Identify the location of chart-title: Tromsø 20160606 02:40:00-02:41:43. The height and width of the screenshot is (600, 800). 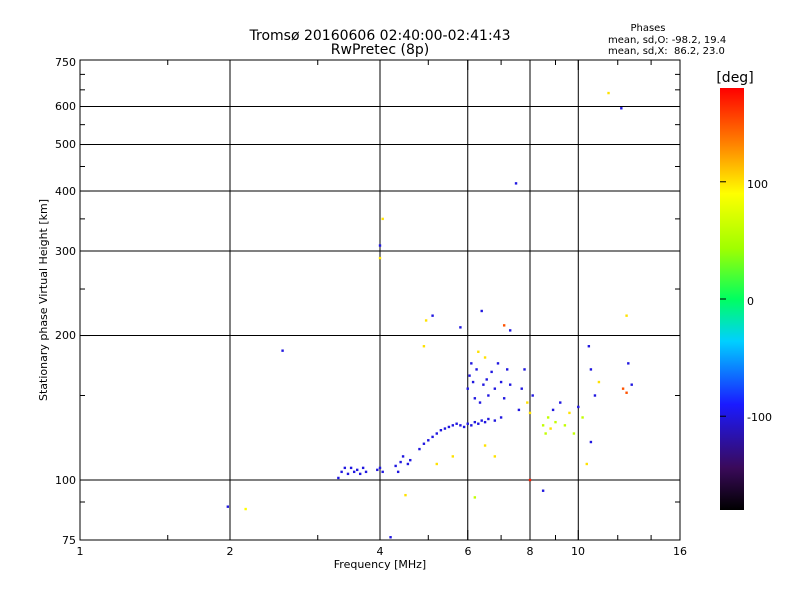
(380, 36).